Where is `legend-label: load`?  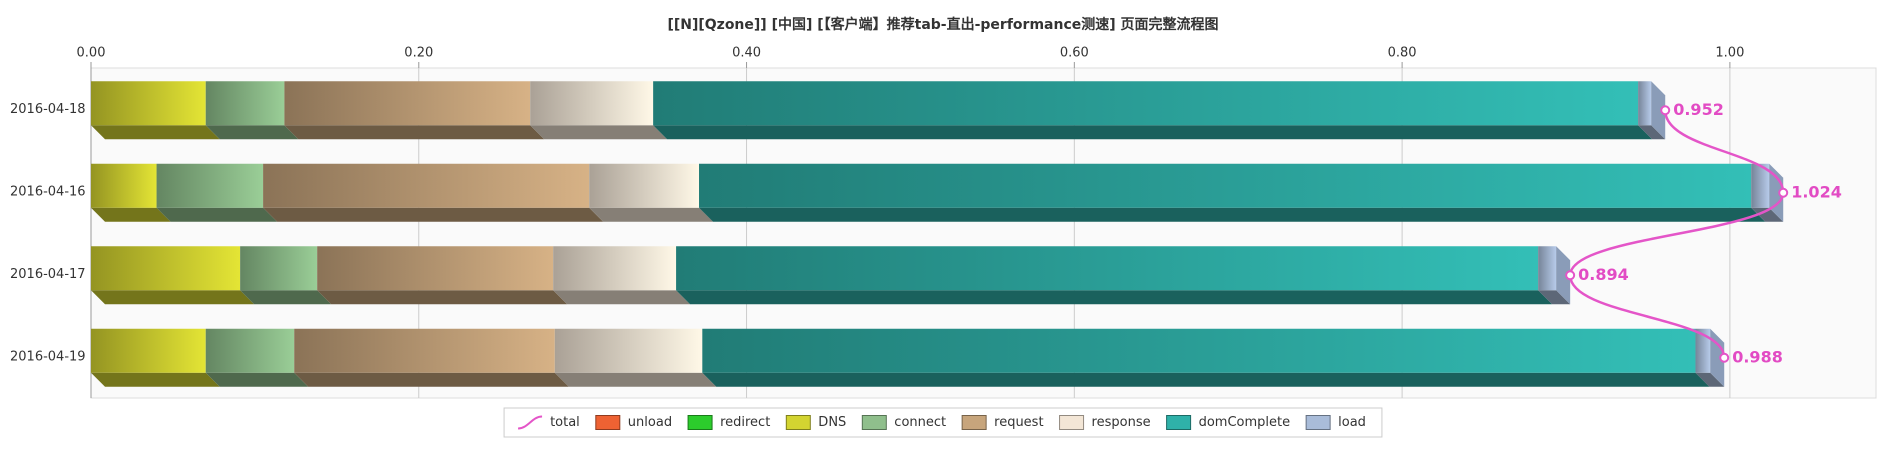 legend-label: load is located at coordinates (1352, 422).